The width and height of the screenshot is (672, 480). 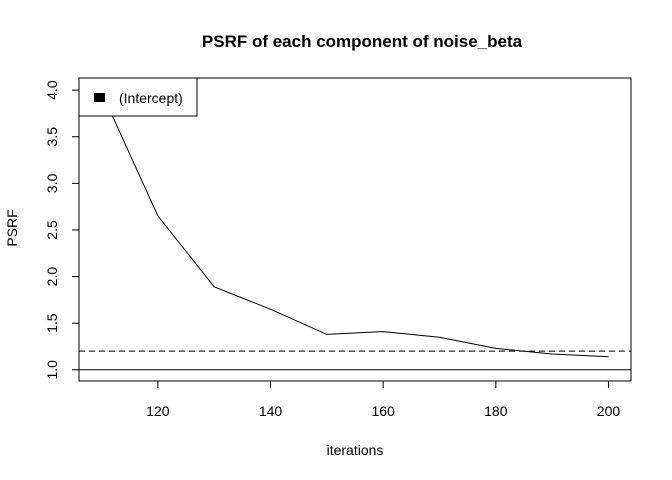 What do you see at coordinates (12, 227) in the screenshot?
I see `y-axis-label: PSRF` at bounding box center [12, 227].